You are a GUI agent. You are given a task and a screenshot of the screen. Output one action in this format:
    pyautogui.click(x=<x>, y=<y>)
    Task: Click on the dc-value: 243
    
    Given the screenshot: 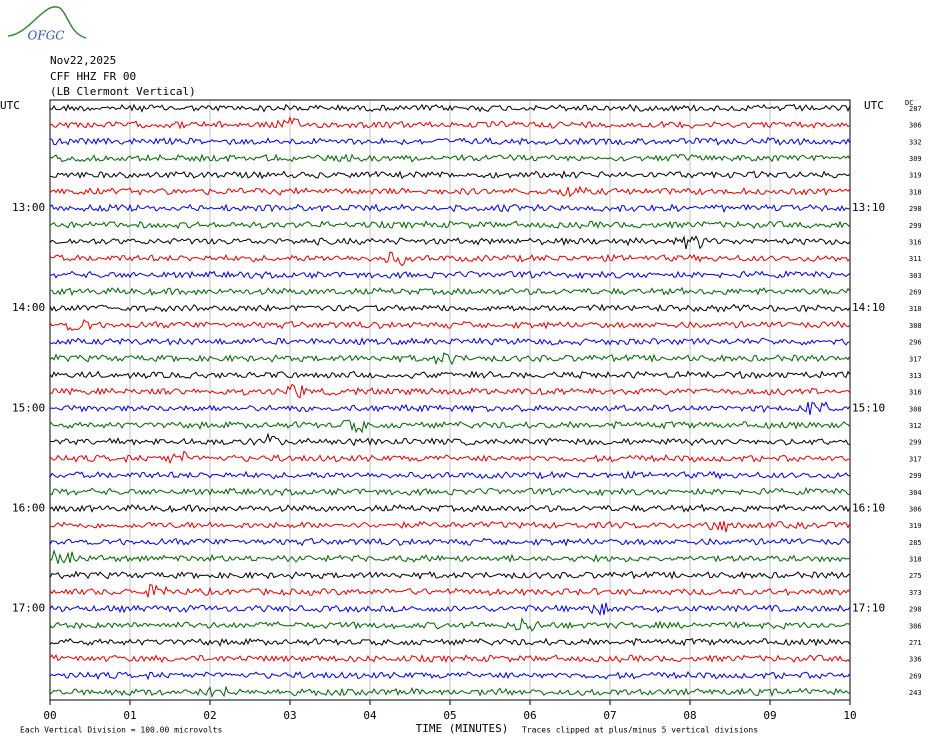 What is the action you would take?
    pyautogui.click(x=915, y=693)
    